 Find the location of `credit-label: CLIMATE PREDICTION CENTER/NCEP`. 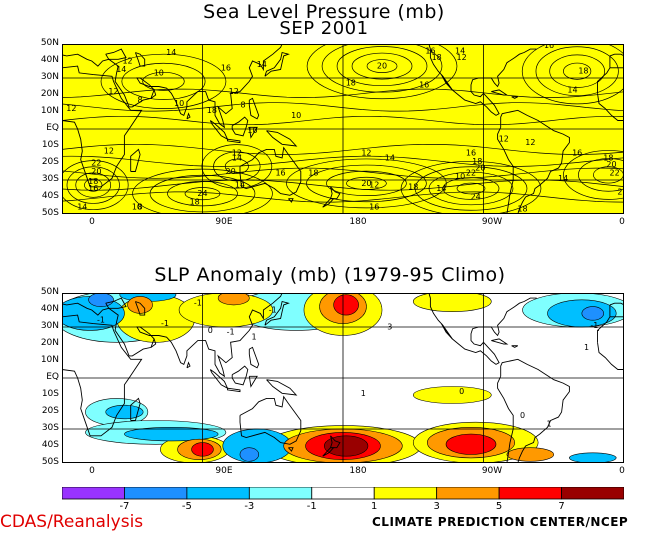

credit-label: CLIMATE PREDICTION CENTER/NCEP is located at coordinates (500, 522).